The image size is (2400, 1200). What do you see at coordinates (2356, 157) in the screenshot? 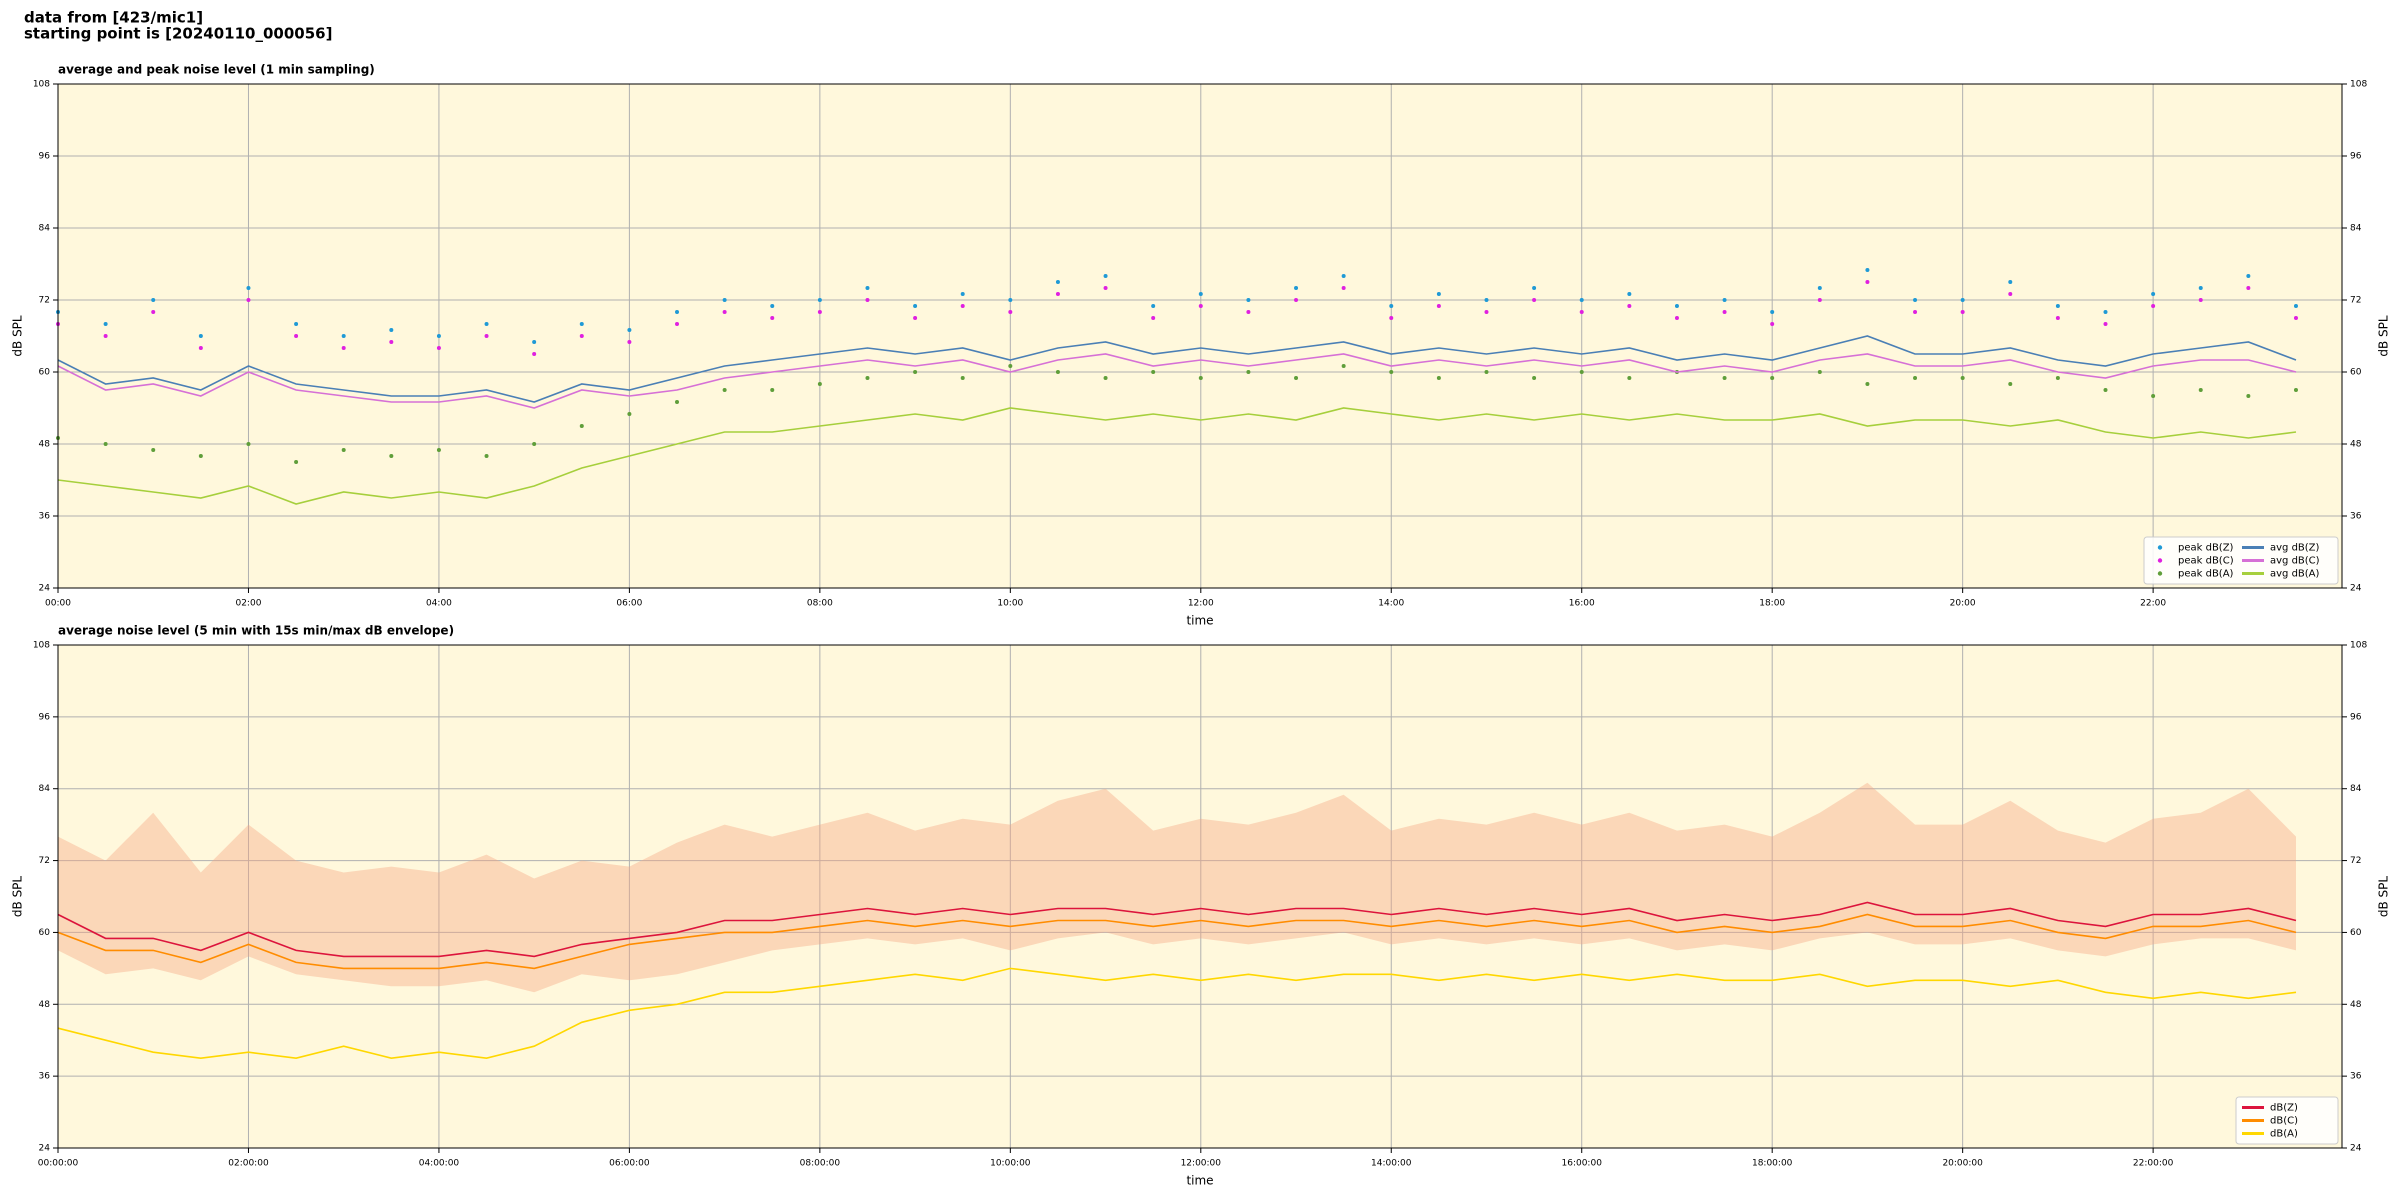
I see `y2-tick-label: 96` at bounding box center [2356, 157].